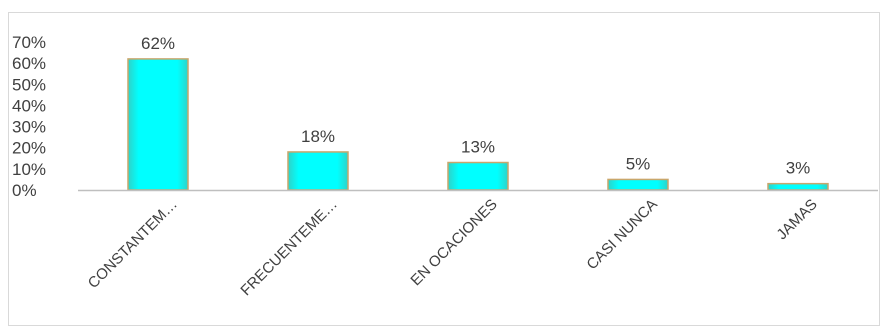  I want to click on y-tick-label: 40%, so click(29, 105).